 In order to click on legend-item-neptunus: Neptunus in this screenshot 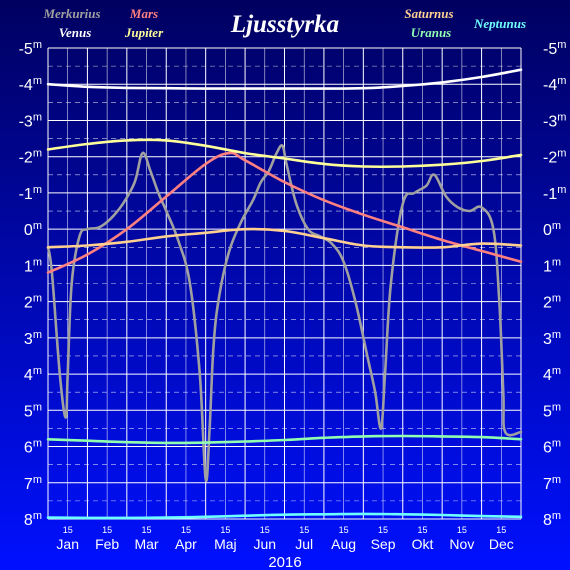, I will do `click(499, 23)`.